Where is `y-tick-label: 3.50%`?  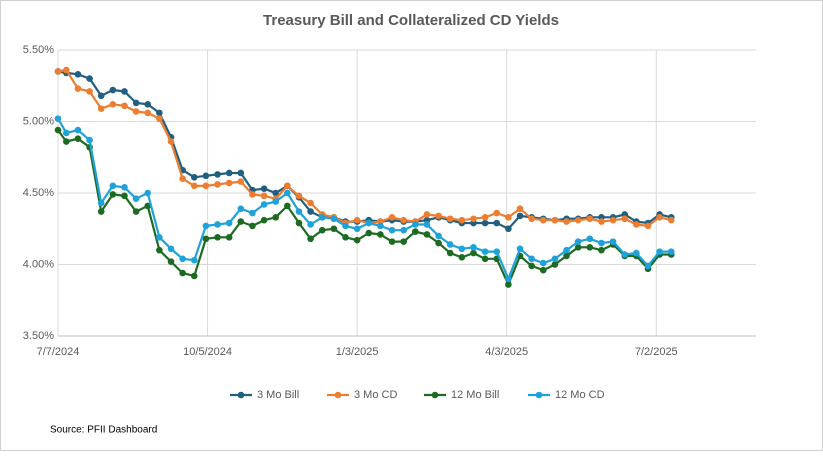
y-tick-label: 3.50% is located at coordinates (38, 336).